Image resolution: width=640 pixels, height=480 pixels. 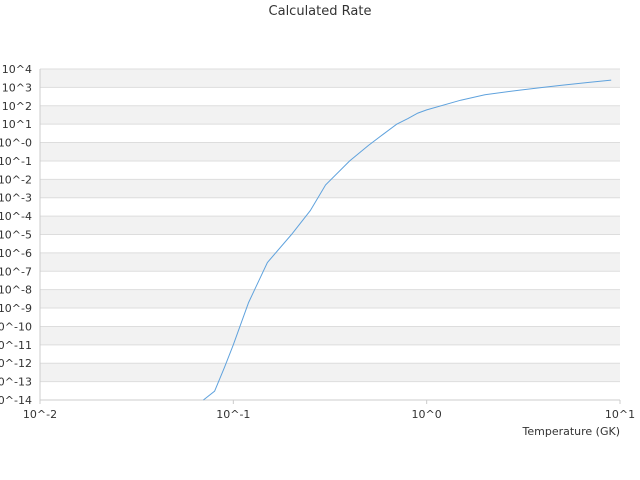 What do you see at coordinates (427, 414) in the screenshot?
I see `x-tick-label: 10^0` at bounding box center [427, 414].